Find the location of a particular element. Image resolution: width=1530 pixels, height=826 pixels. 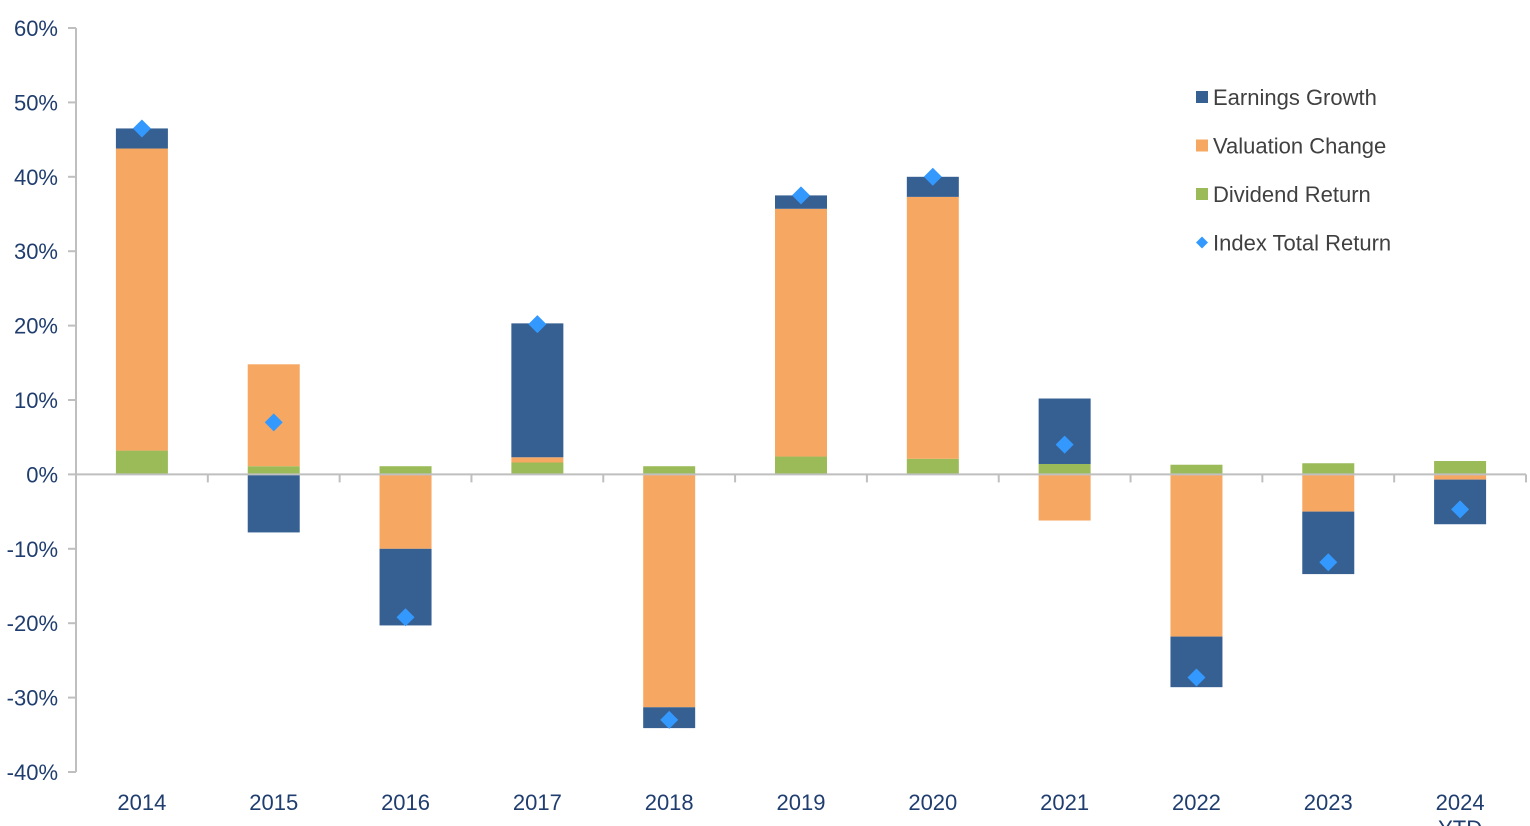

bar-dividend-return-2019 is located at coordinates (801, 465).